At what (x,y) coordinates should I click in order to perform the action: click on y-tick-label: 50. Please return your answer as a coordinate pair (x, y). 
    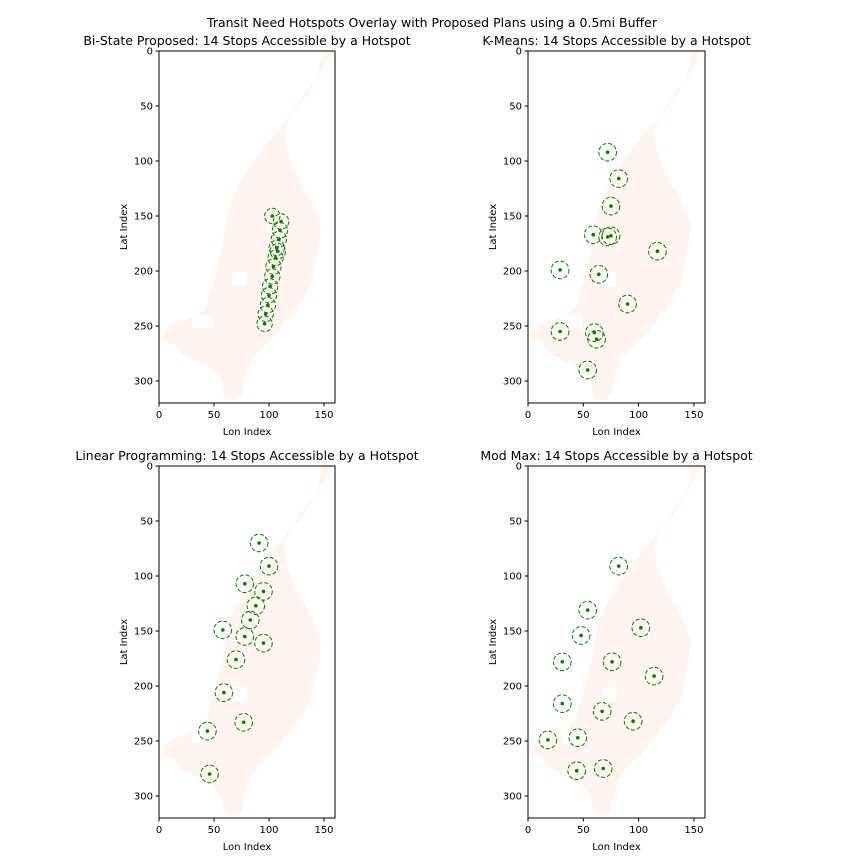
    Looking at the image, I should click on (515, 522).